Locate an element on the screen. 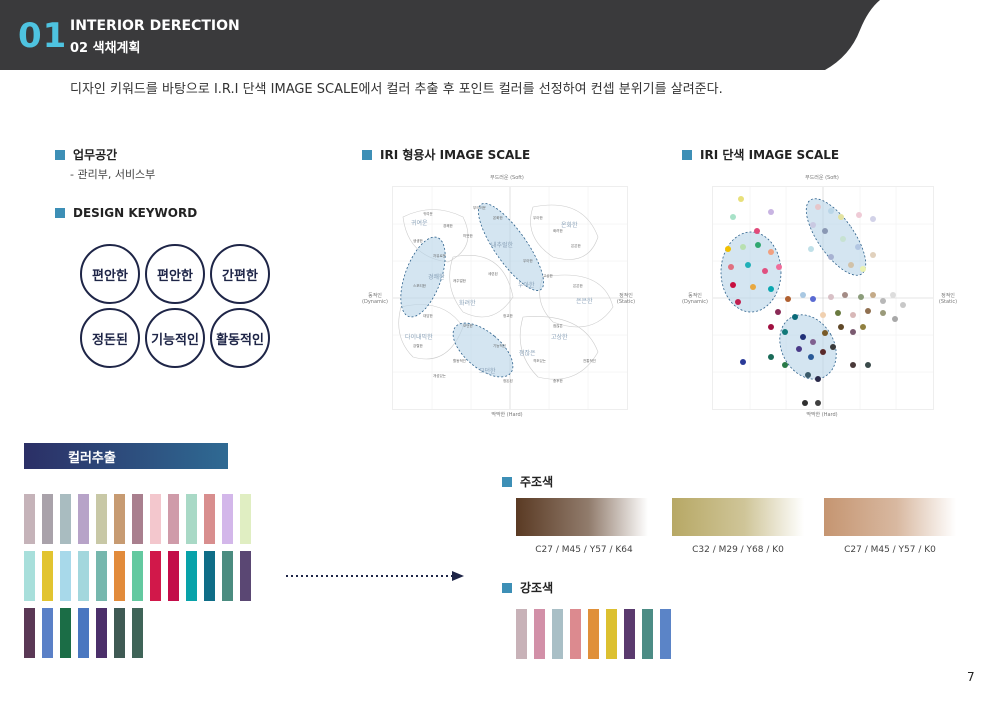 The width and height of the screenshot is (1000, 707). word-scale-axis-bottom: 딱딱한 (Hard) is located at coordinates (507, 415).